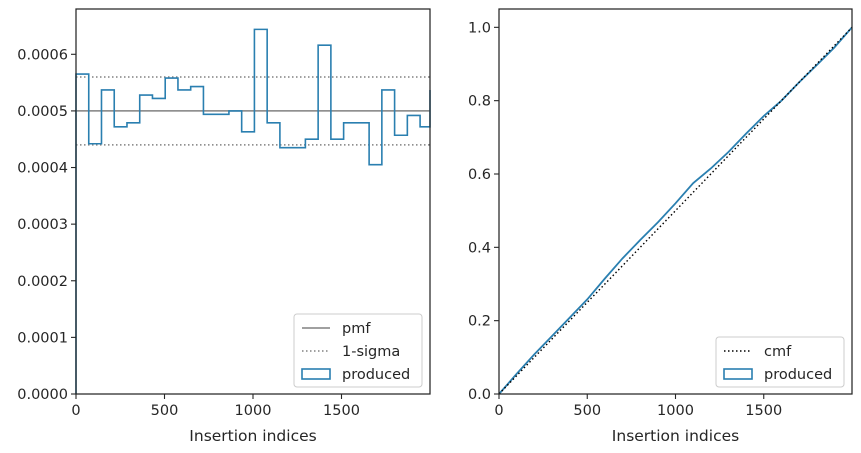  Describe the element at coordinates (371, 352) in the screenshot. I see `legend-label-1-sigma: 1-sigma` at that location.